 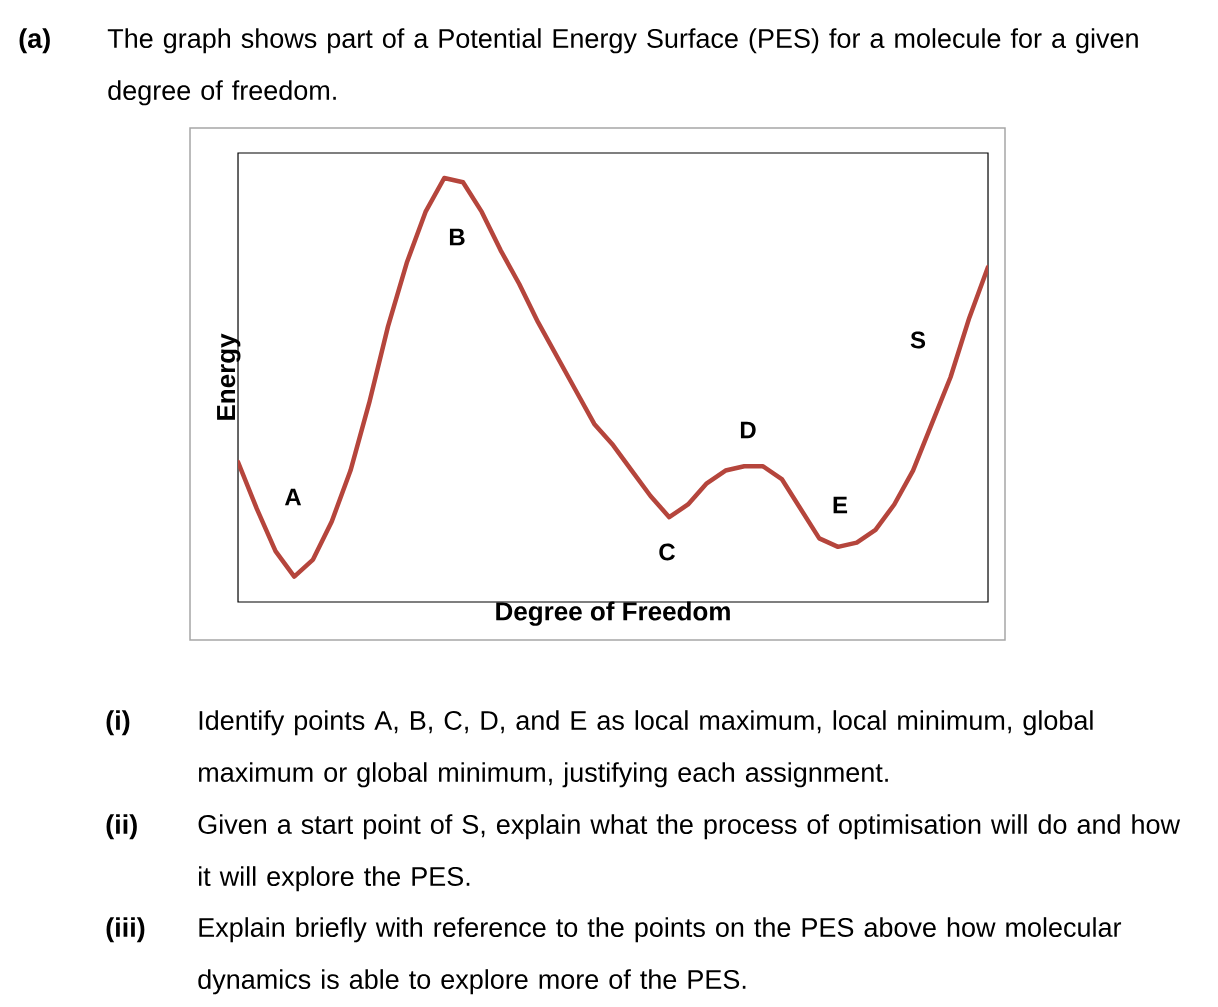 I want to click on text: (i), so click(x=118, y=723).